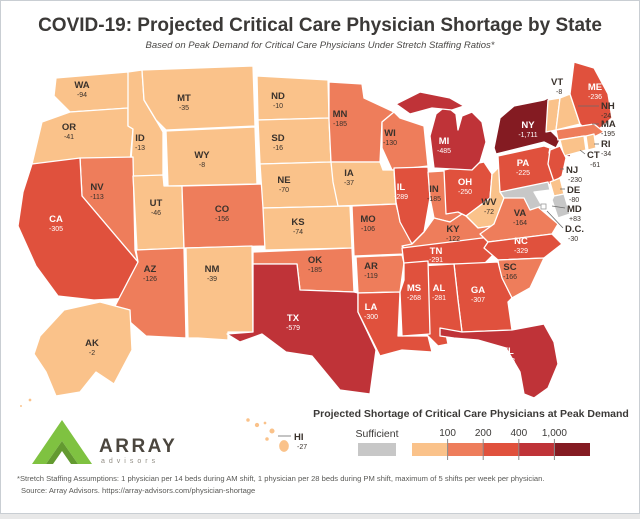 This screenshot has width=640, height=519. Describe the element at coordinates (595, 87) in the screenshot. I see `svg-text: ME` at that location.